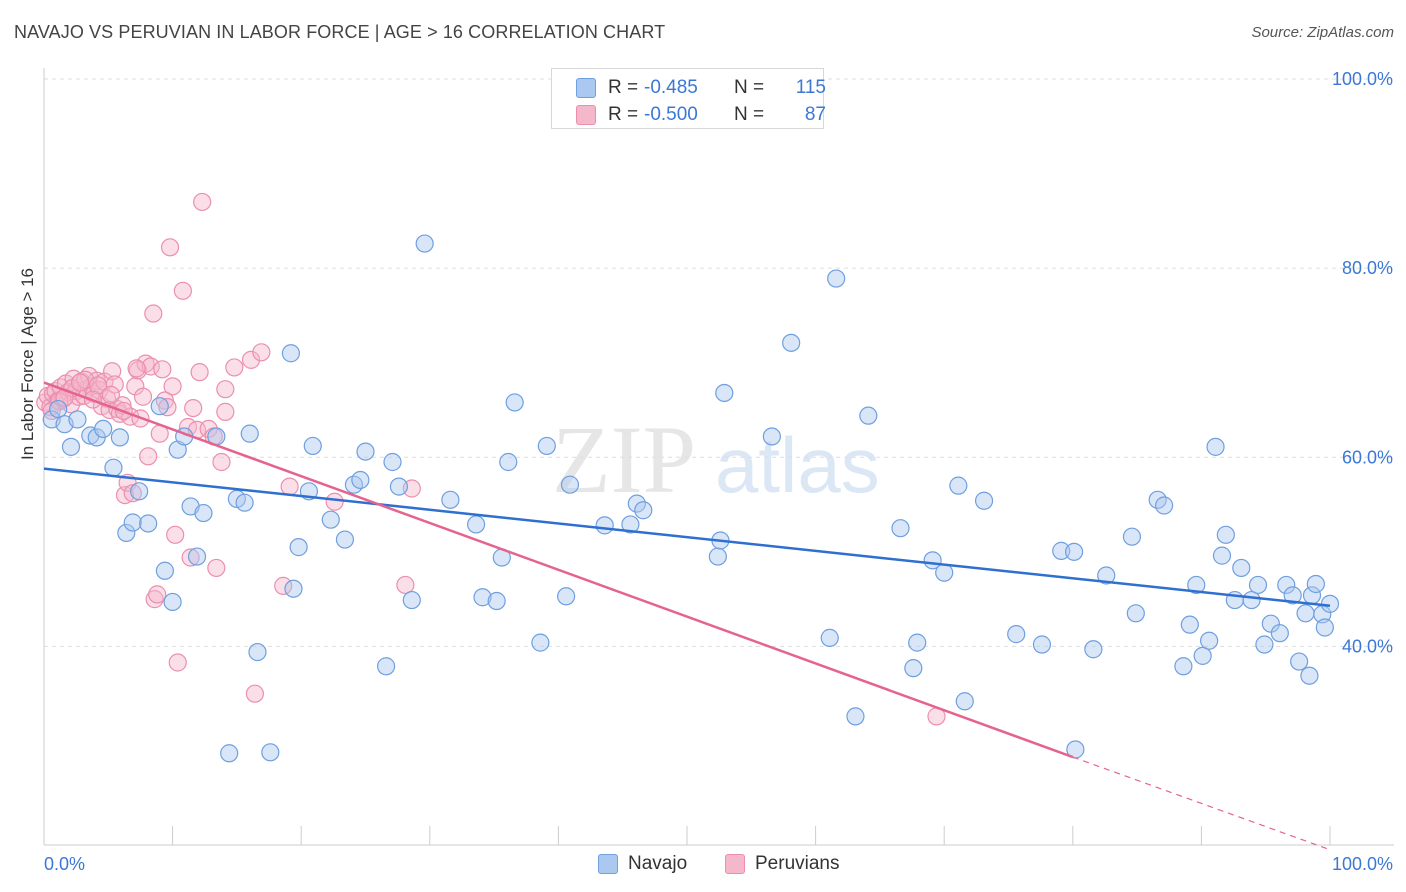  I want to click on navajo-n-value: 115, so click(810, 87).